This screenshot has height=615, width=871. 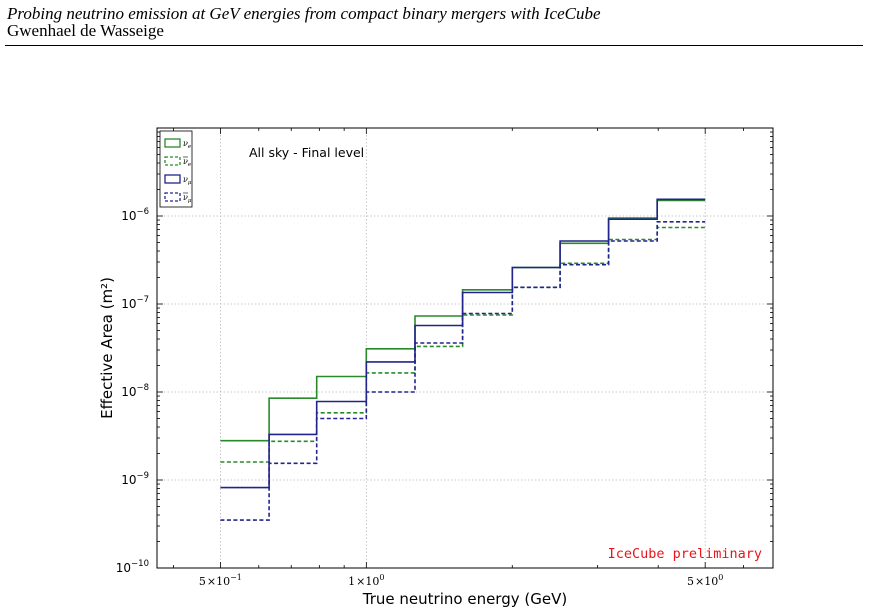 I want to click on legend-label-3: νμ, so click(x=187, y=198).